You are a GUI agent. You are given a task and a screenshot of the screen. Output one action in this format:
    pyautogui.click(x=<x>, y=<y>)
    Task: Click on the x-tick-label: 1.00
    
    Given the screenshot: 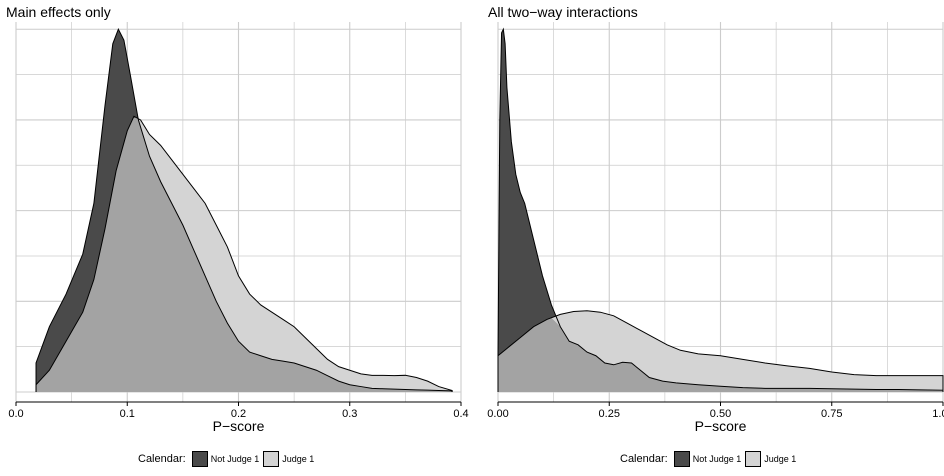 What is the action you would take?
    pyautogui.click(x=938, y=414)
    